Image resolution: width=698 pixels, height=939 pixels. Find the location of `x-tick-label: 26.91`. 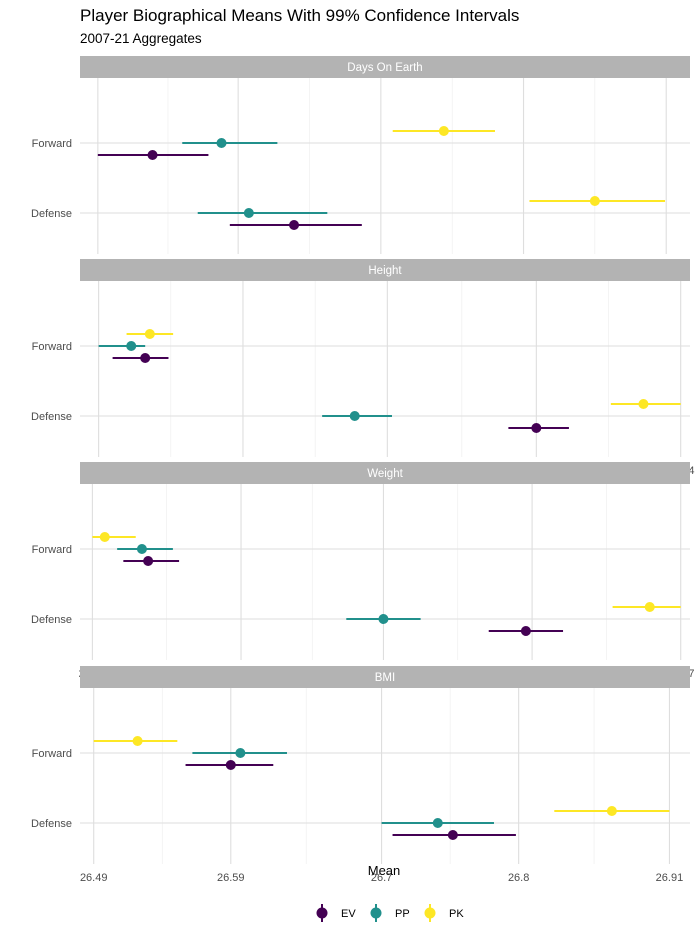

x-tick-label: 26.91 is located at coordinates (670, 878).